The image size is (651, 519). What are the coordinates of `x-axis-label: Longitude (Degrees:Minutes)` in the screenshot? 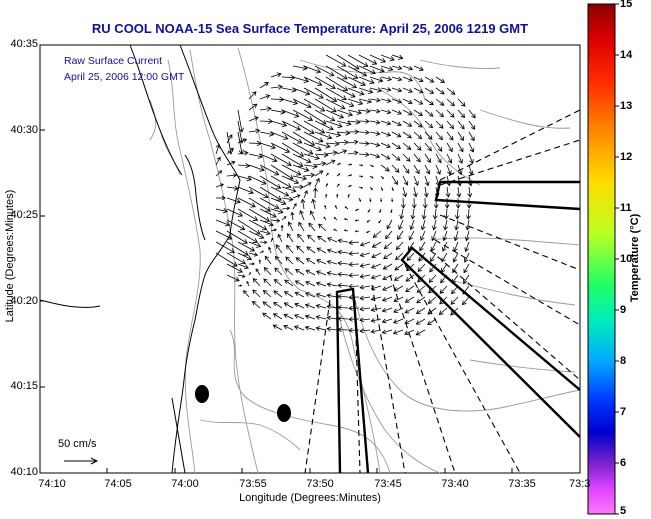 It's located at (310, 498).